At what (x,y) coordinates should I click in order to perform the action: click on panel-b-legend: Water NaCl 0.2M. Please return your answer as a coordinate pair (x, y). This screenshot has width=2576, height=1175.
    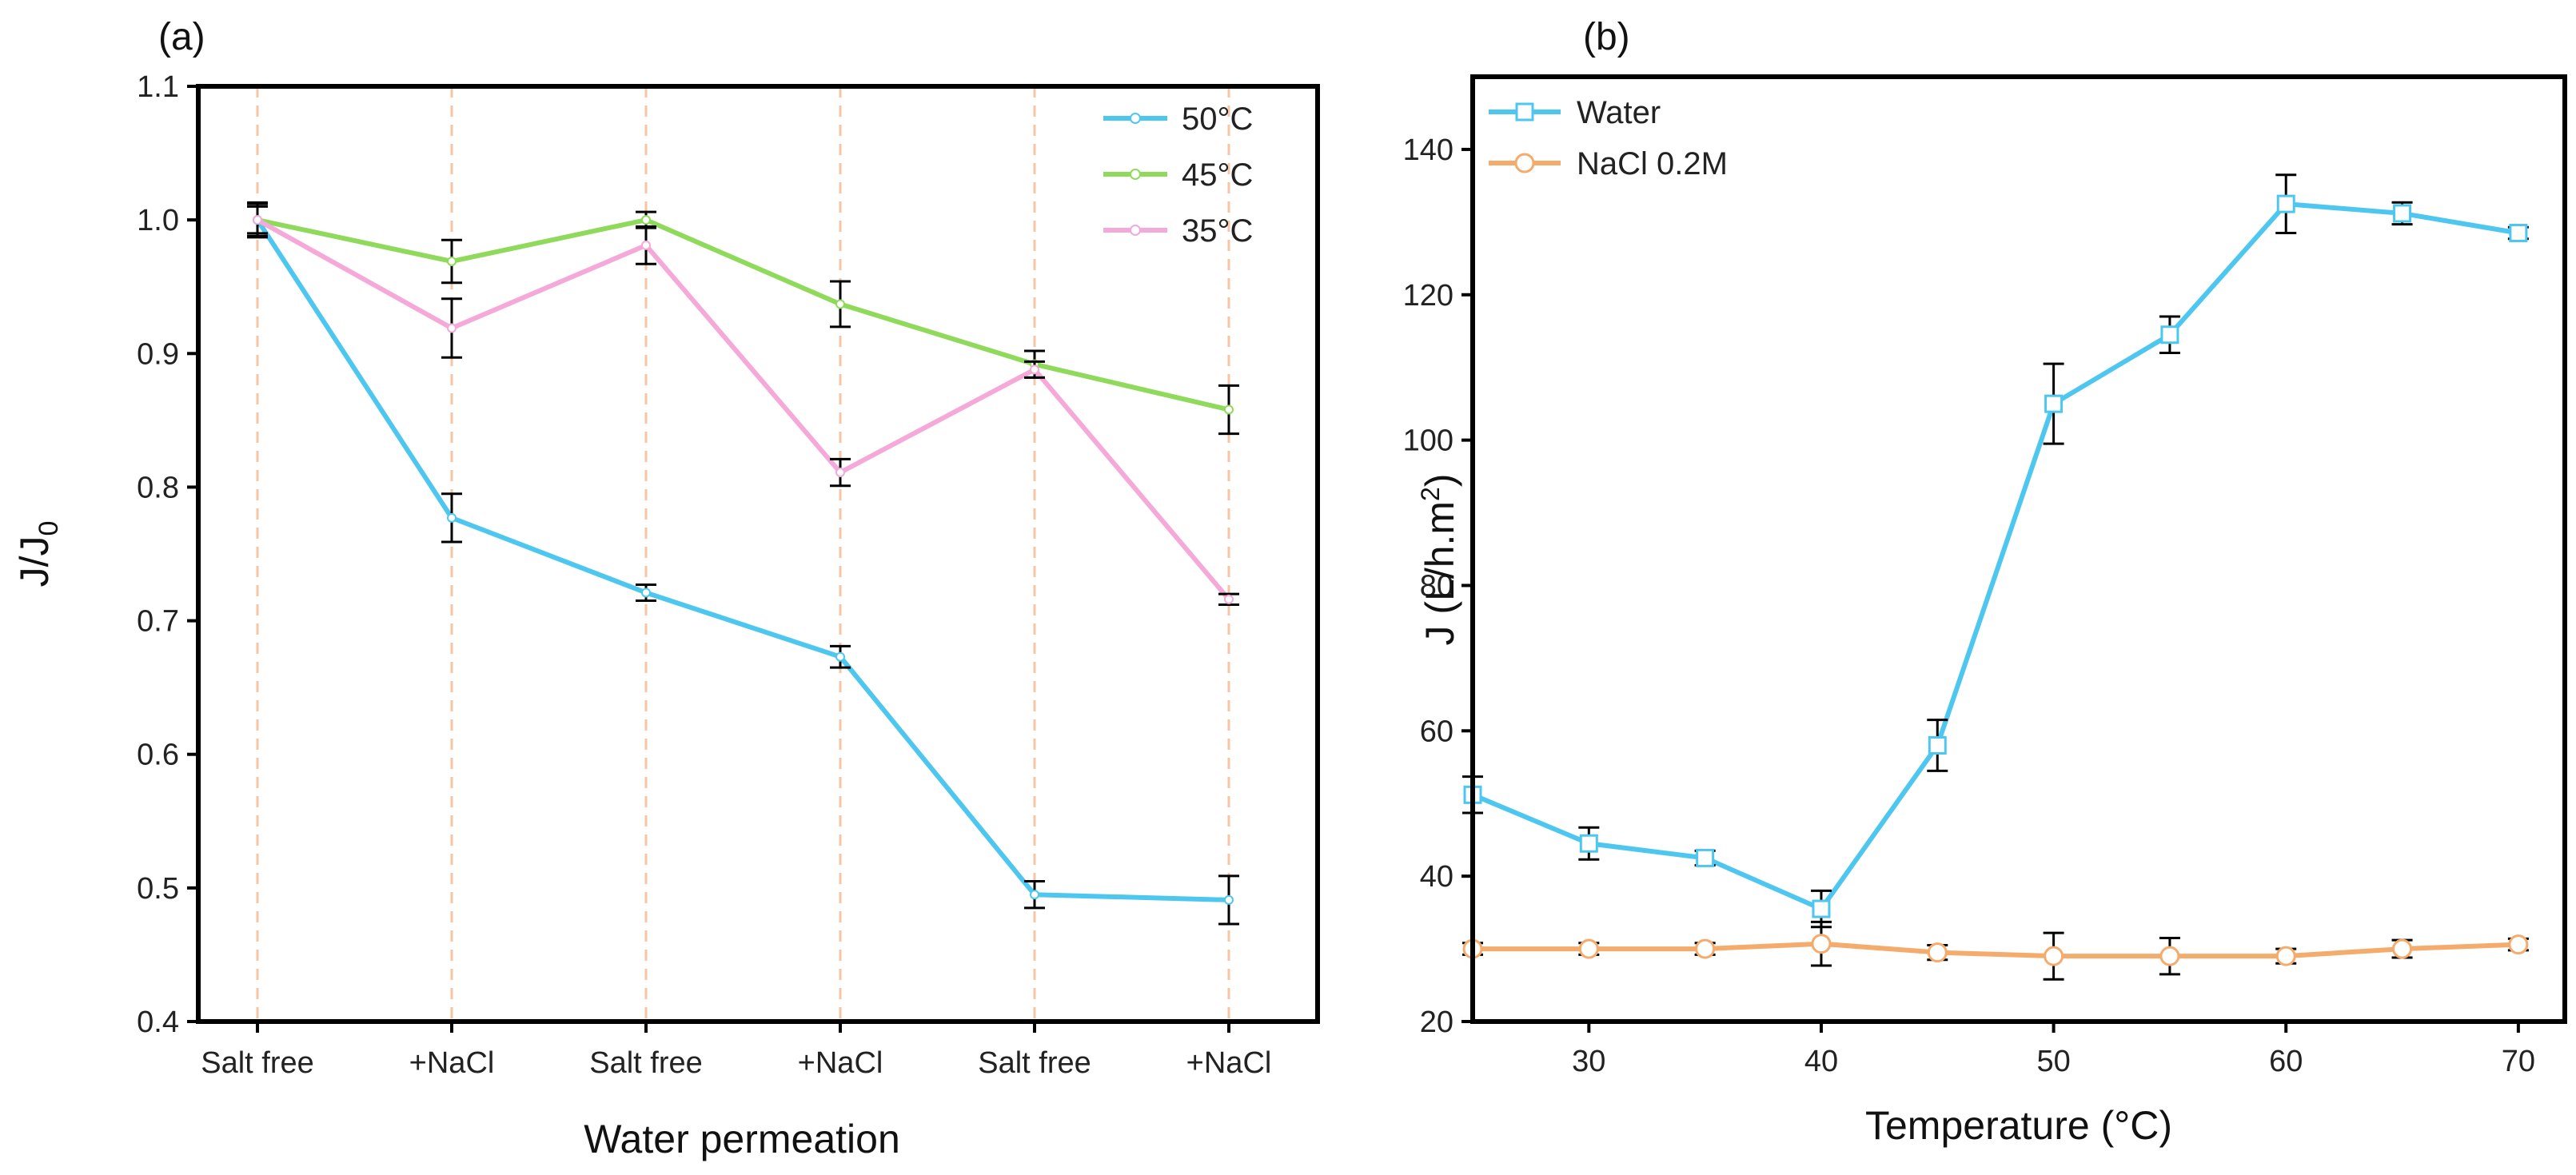
    Looking at the image, I should click on (1608, 138).